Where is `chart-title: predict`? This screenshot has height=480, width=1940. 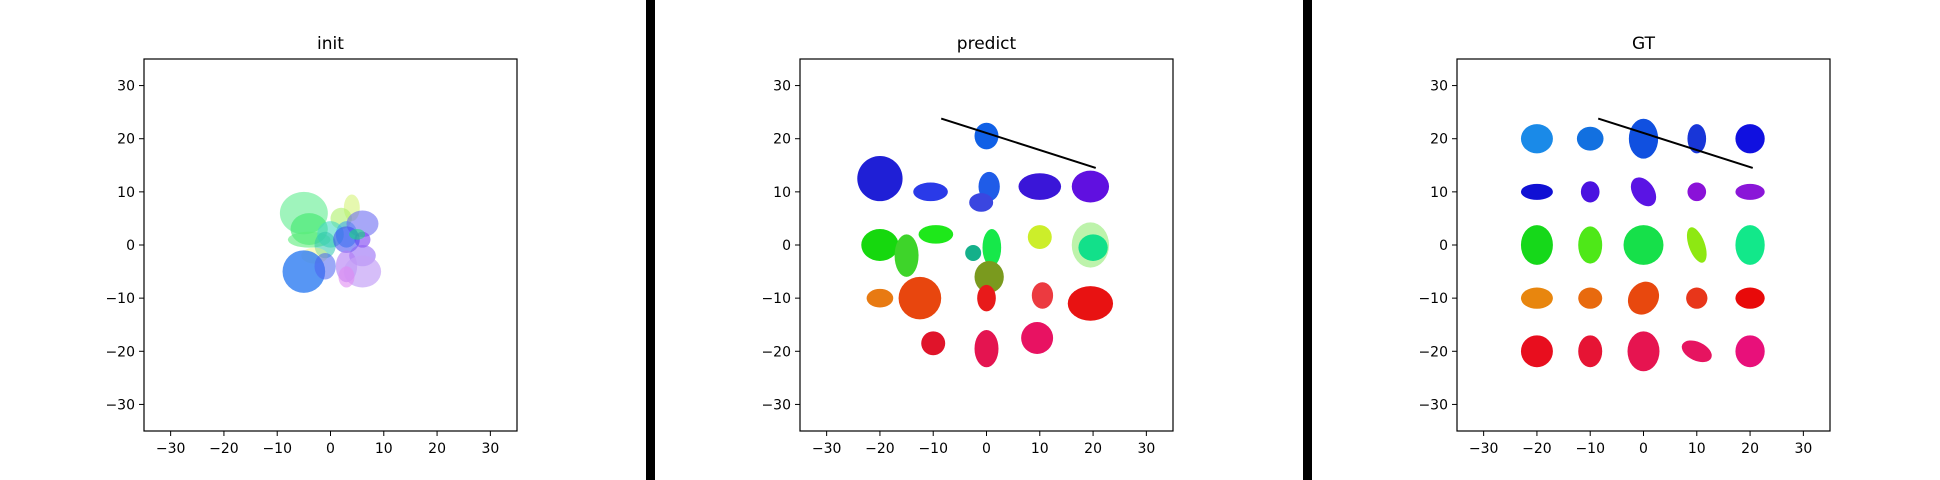 chart-title: predict is located at coordinates (987, 44).